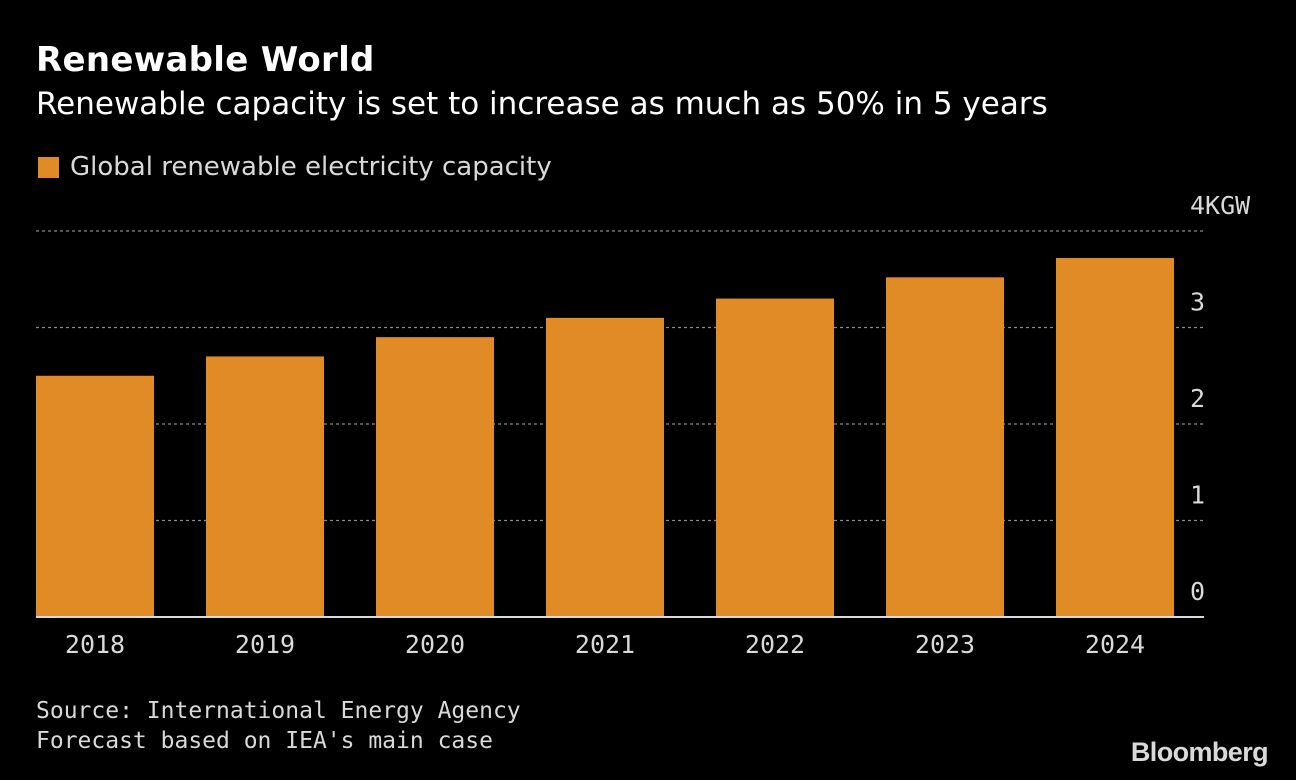 The width and height of the screenshot is (1296, 780). Describe the element at coordinates (1199, 752) in the screenshot. I see `bloomberg-logo: Bloomberg` at that location.